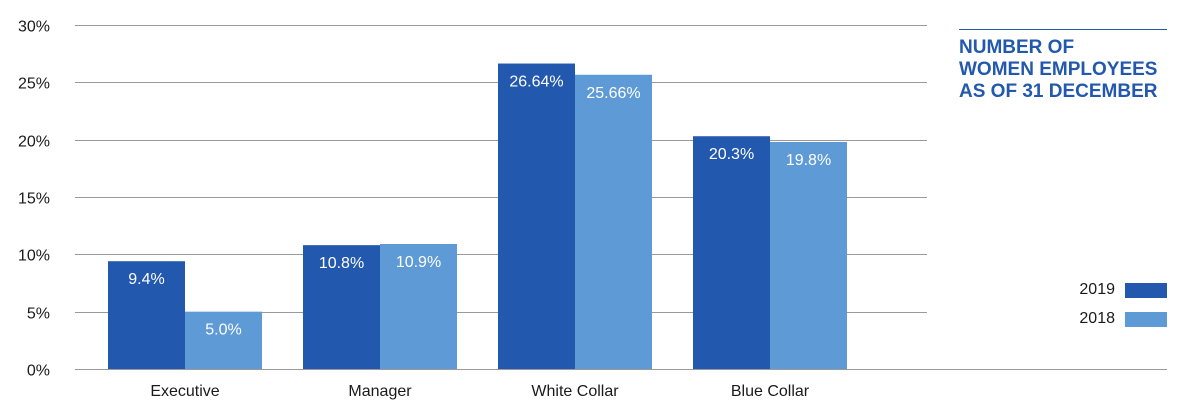 This screenshot has width=1187, height=401. What do you see at coordinates (34, 27) in the screenshot?
I see `y-tick-label: 30%` at bounding box center [34, 27].